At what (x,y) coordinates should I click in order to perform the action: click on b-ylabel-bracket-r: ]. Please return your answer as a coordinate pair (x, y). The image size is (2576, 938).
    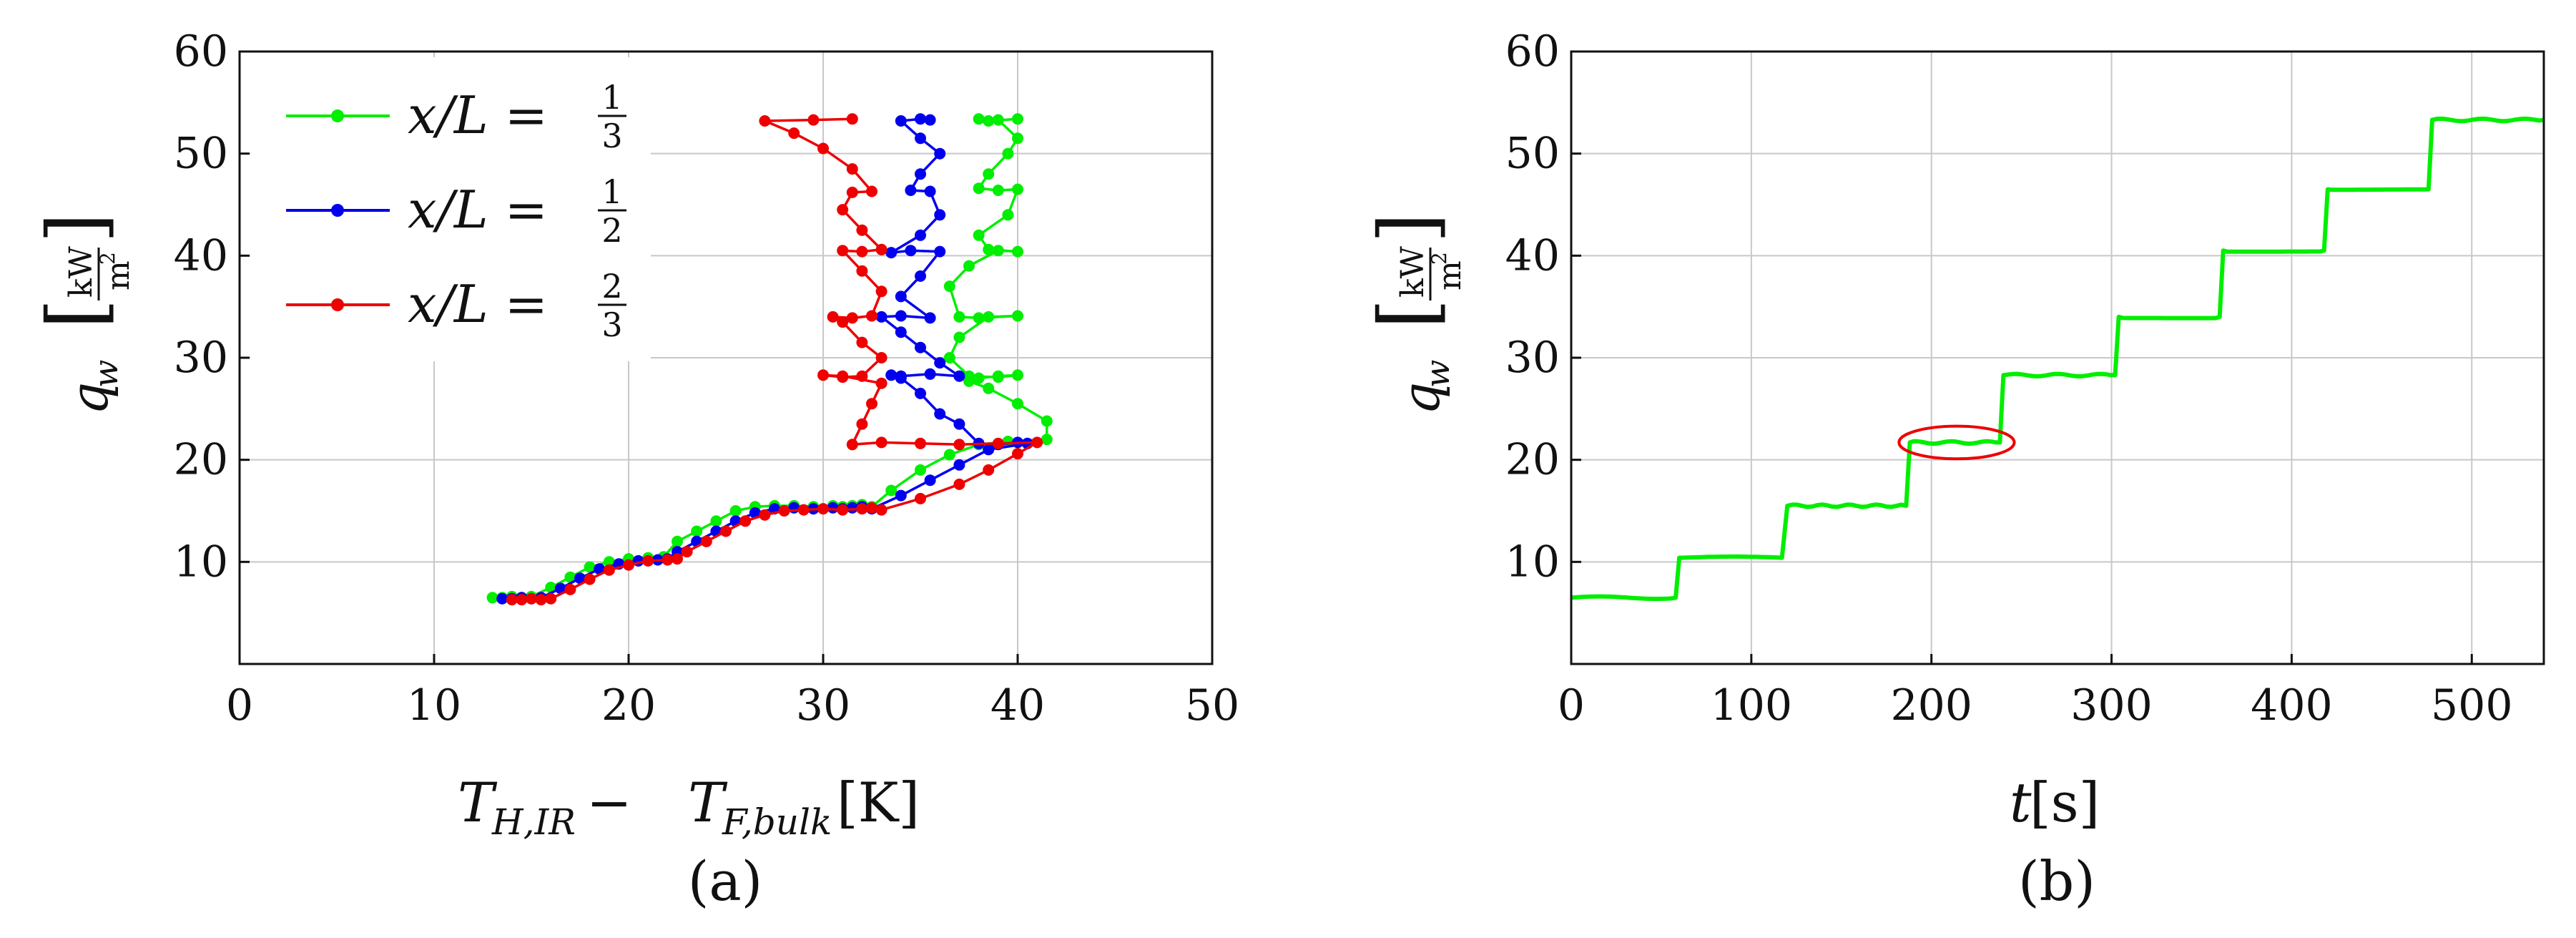
    Looking at the image, I should click on (1408, 228).